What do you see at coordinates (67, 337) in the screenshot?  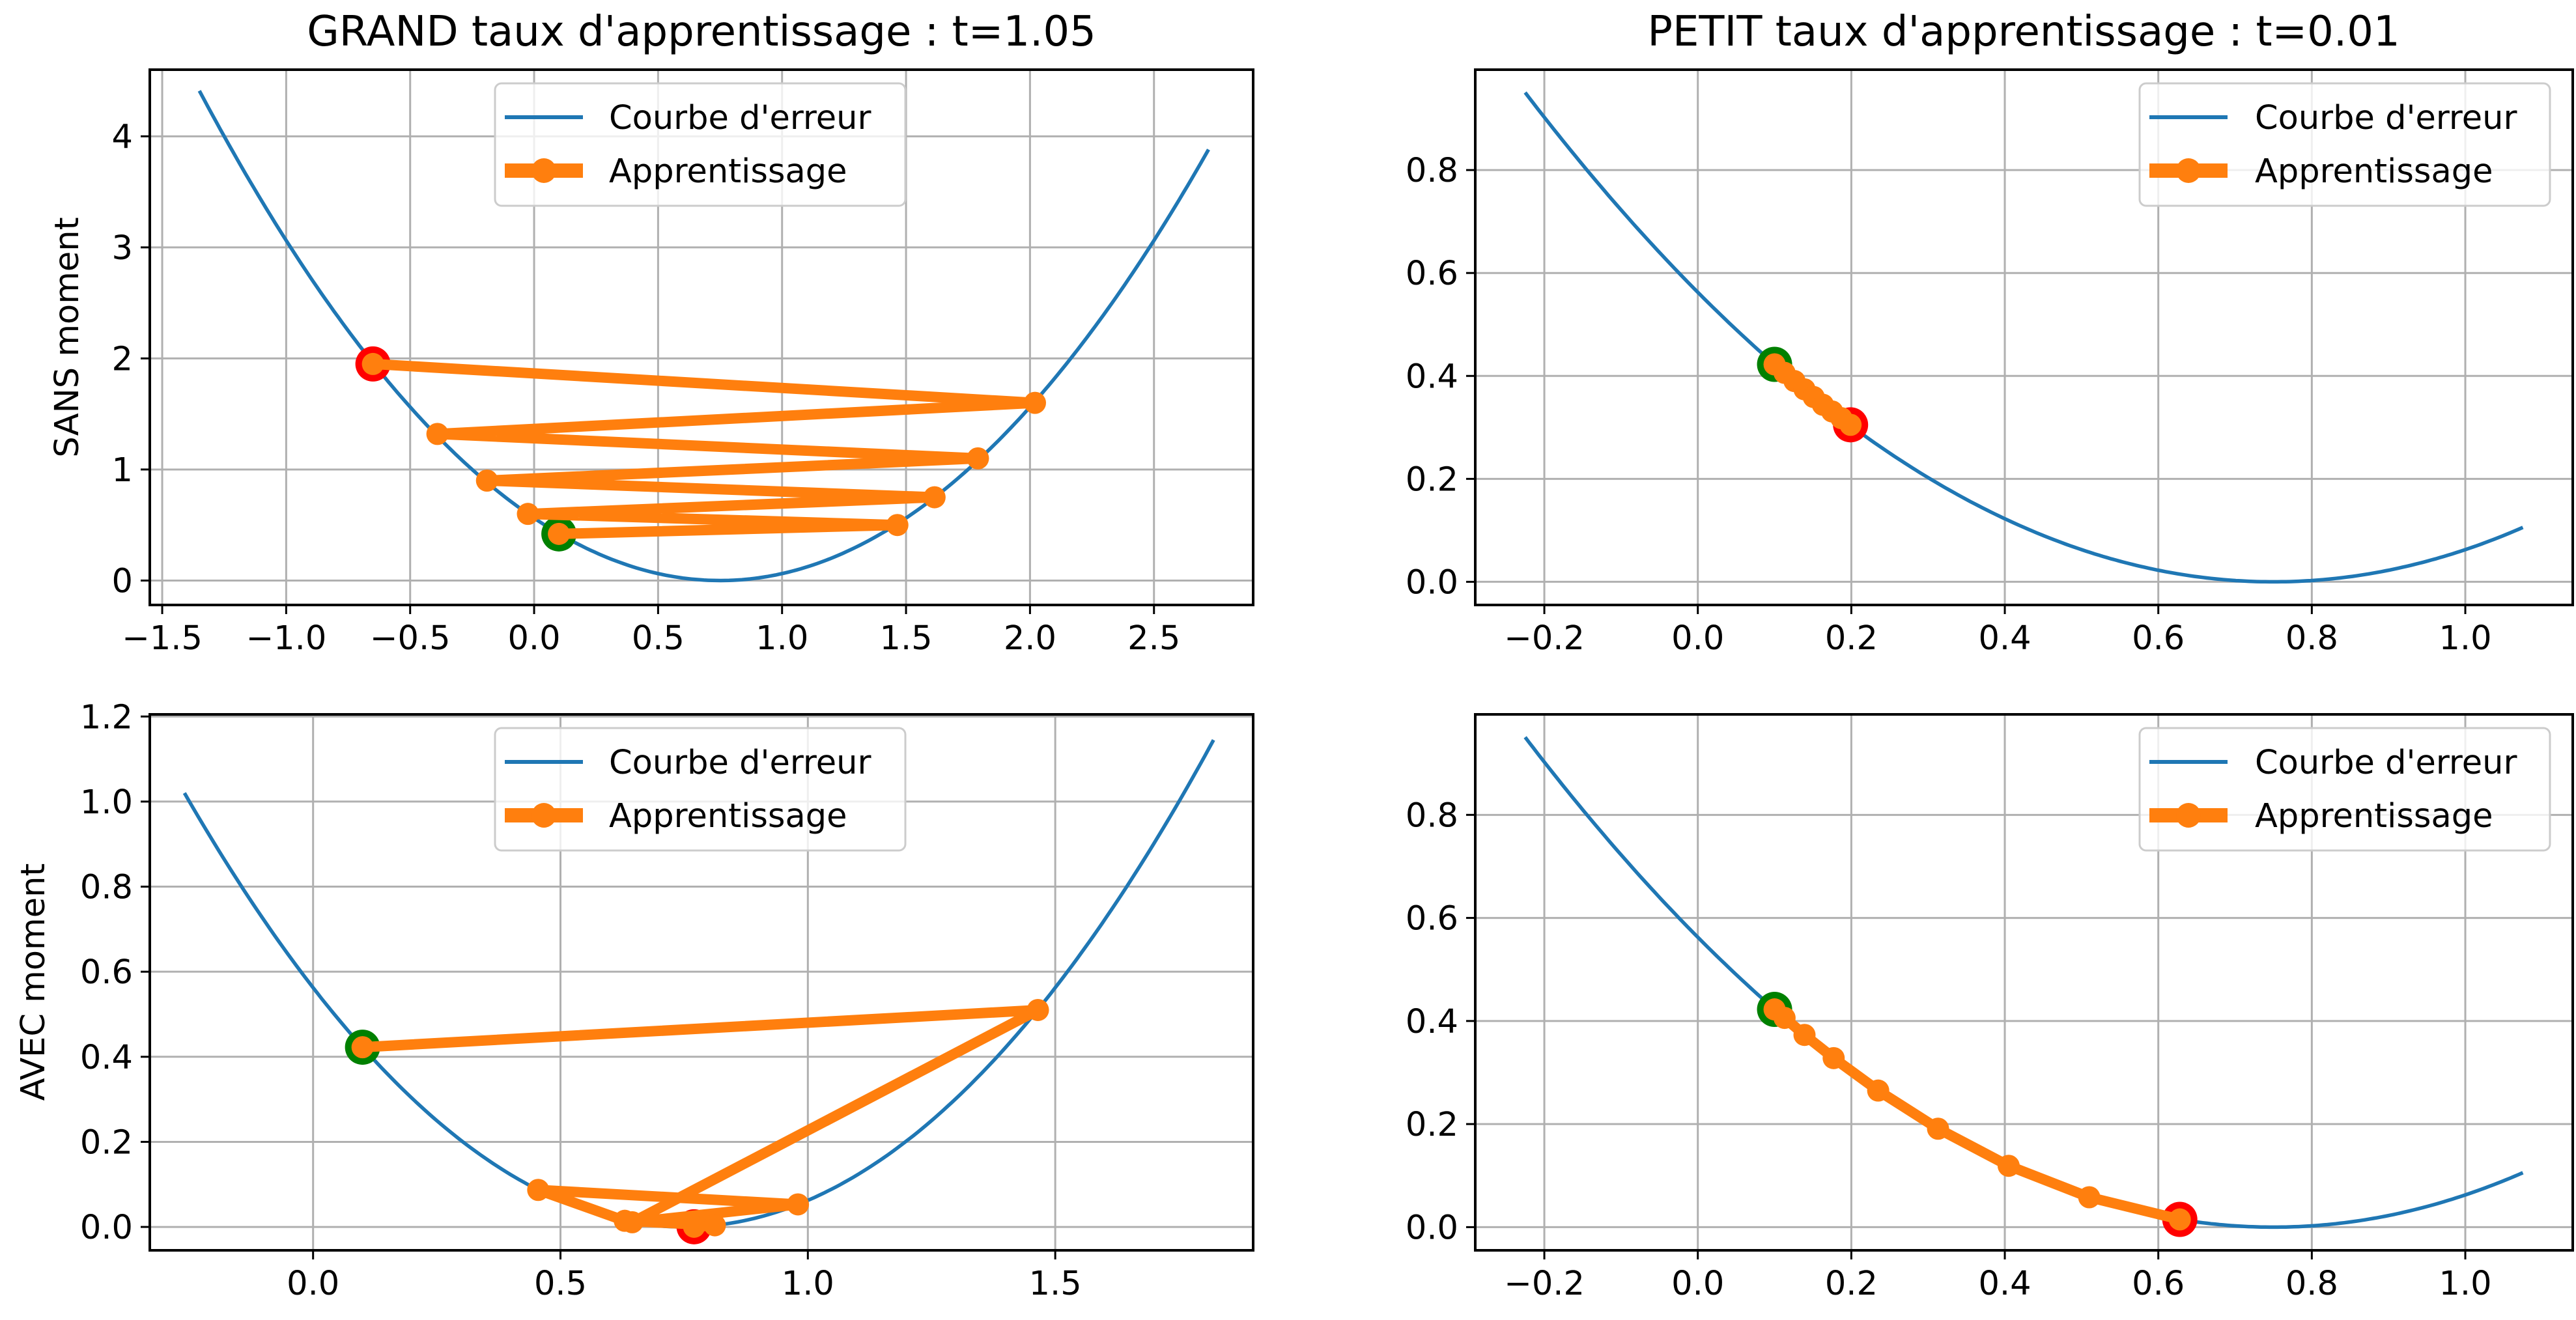 I see `y-axis-label: SANS moment` at bounding box center [67, 337].